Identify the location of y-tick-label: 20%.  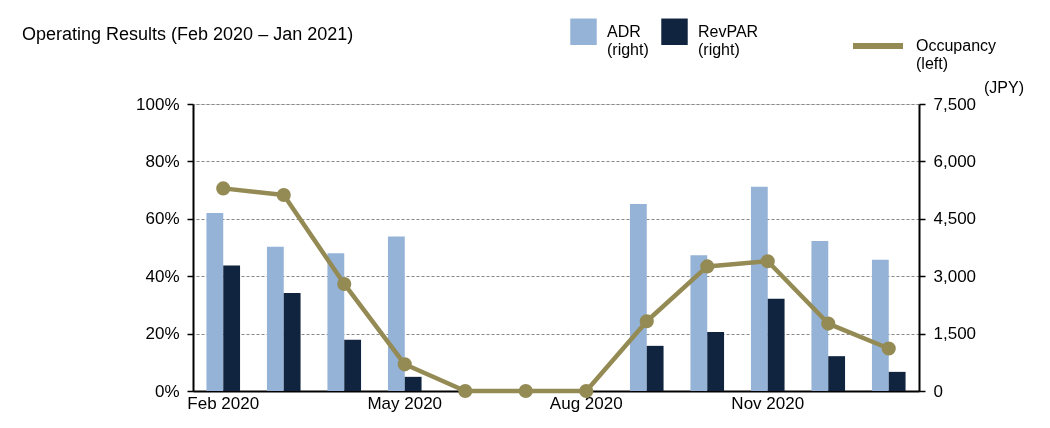
(162, 334).